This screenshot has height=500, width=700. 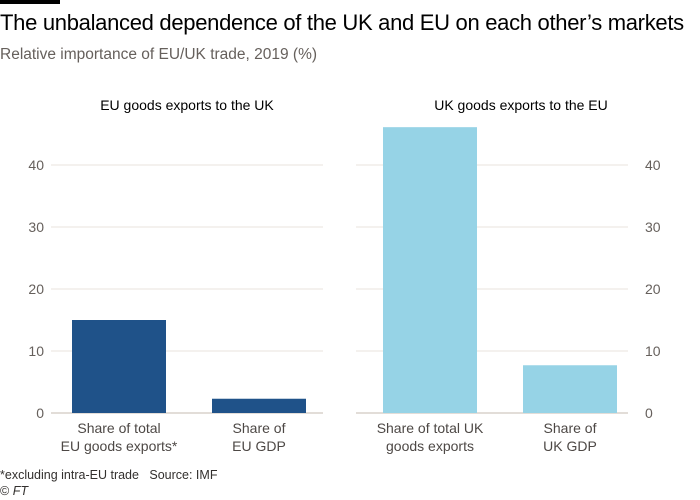 What do you see at coordinates (653, 351) in the screenshot?
I see `right-y-tick-label: 10` at bounding box center [653, 351].